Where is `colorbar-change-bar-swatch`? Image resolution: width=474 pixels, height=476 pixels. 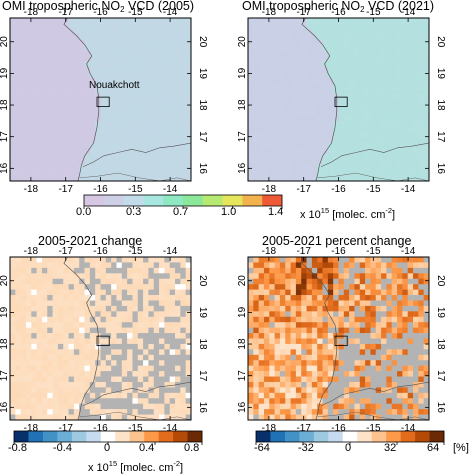 colorbar-change-bar-swatch is located at coordinates (79, 436).